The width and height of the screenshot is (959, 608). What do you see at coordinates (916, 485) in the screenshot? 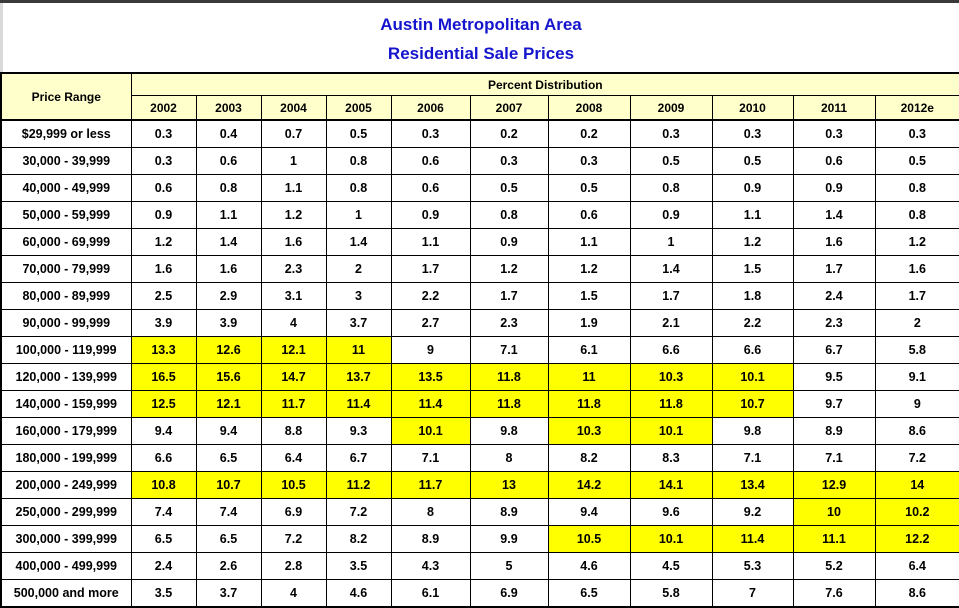
I see `value-cell: 14` at bounding box center [916, 485].